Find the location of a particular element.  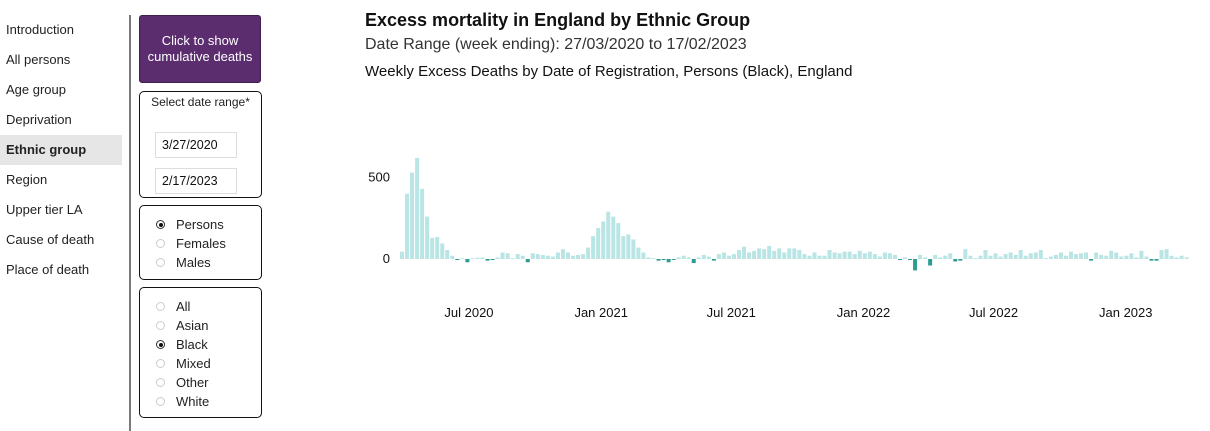

ethnic-option-white: White is located at coordinates (200, 401).